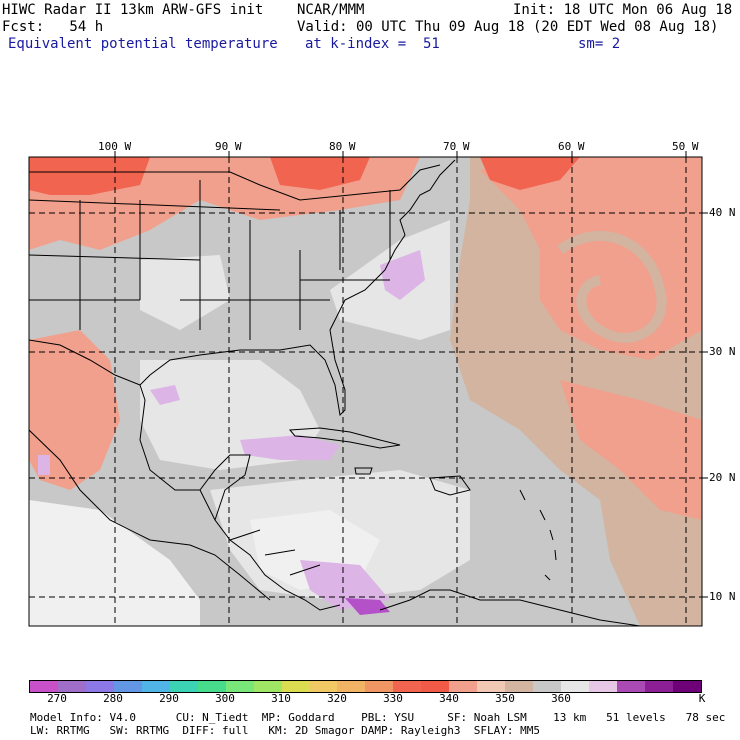 The image size is (740, 740). I want to click on mexico-coastline, so click(240, 497).